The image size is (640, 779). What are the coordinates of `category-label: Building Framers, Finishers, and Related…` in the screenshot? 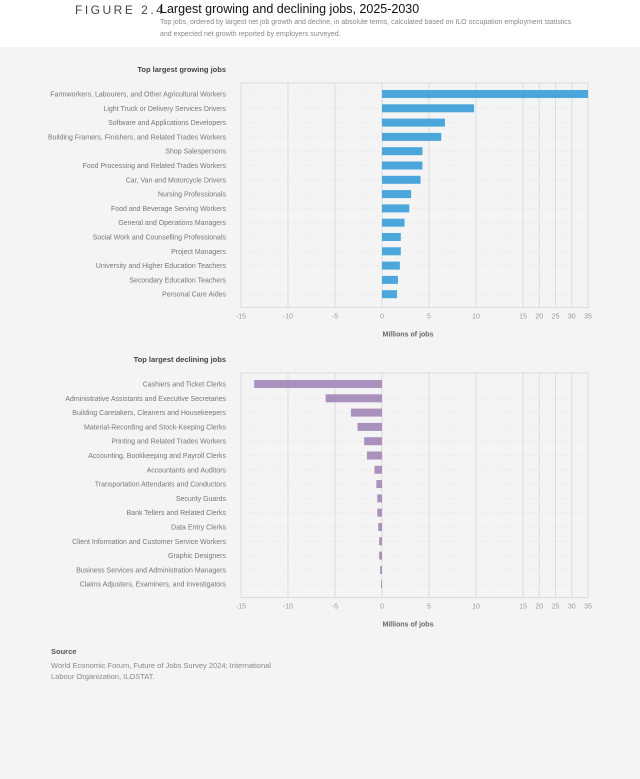 It's located at (137, 137).